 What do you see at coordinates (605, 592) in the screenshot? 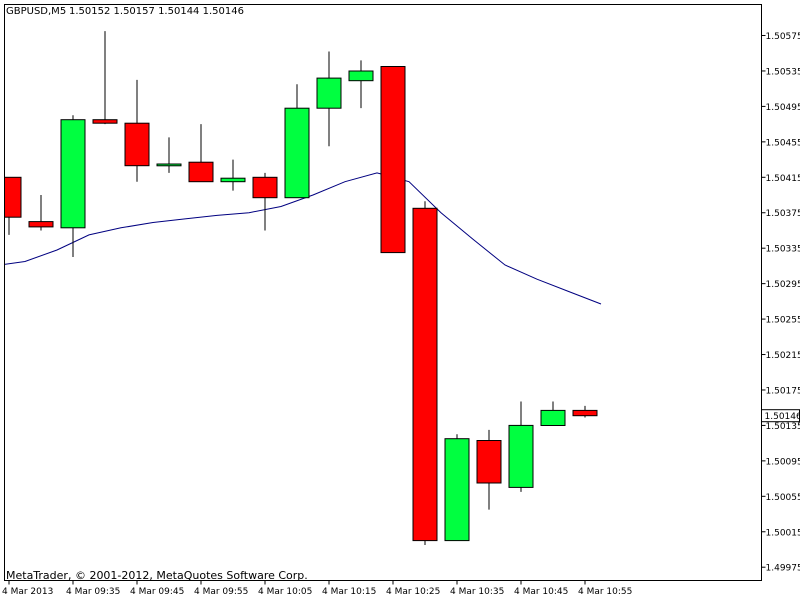
I see `x-tick-label: 4 Mar 10:55` at bounding box center [605, 592].